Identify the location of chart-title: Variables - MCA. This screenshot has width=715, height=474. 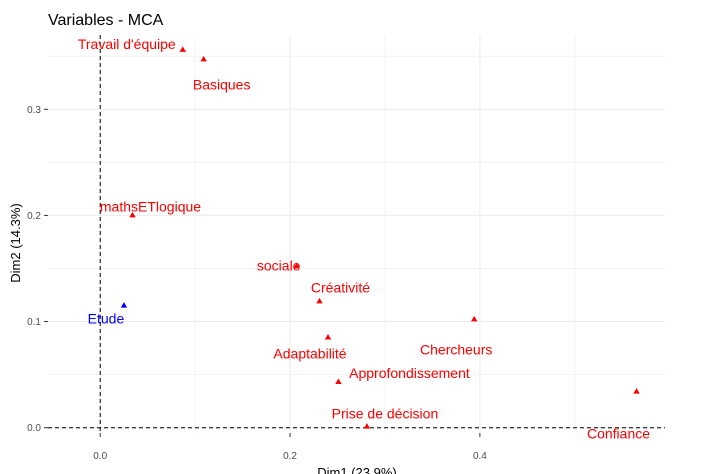
(106, 20).